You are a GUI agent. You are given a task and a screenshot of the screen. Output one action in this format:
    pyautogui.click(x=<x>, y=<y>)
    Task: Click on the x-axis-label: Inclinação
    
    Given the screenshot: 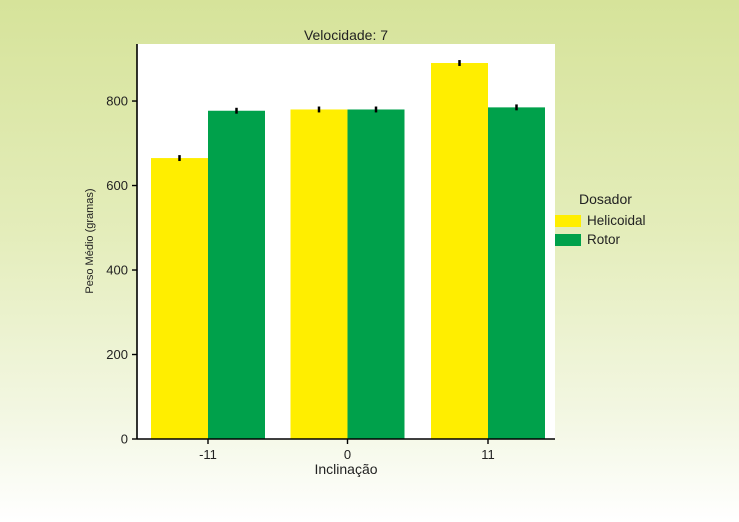 What is the action you would take?
    pyautogui.click(x=345, y=469)
    